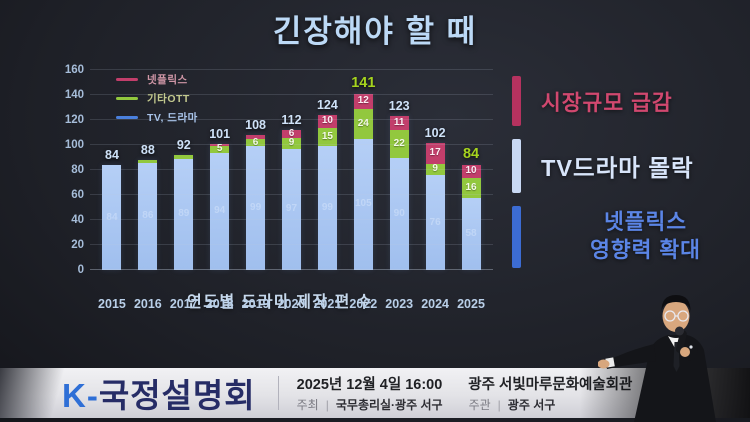 The width and height of the screenshot is (750, 422). I want to click on segment-value-label: 86, so click(148, 216).